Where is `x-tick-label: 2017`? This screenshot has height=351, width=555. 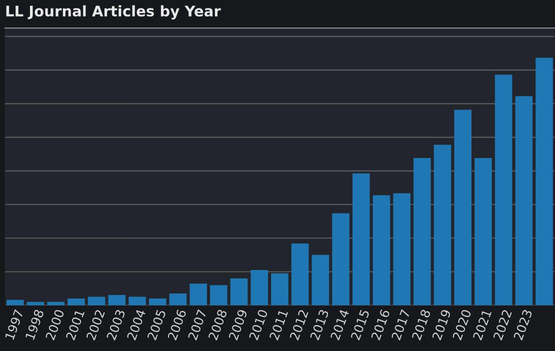 x-tick-label: 2017 is located at coordinates (400, 324).